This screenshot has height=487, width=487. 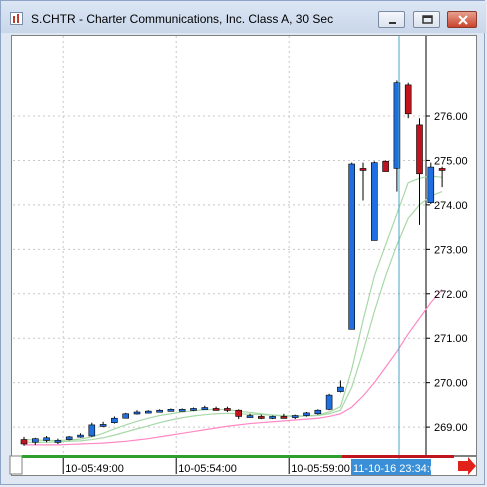 I want to click on price-tick-label: 273.00, so click(x=451, y=250).